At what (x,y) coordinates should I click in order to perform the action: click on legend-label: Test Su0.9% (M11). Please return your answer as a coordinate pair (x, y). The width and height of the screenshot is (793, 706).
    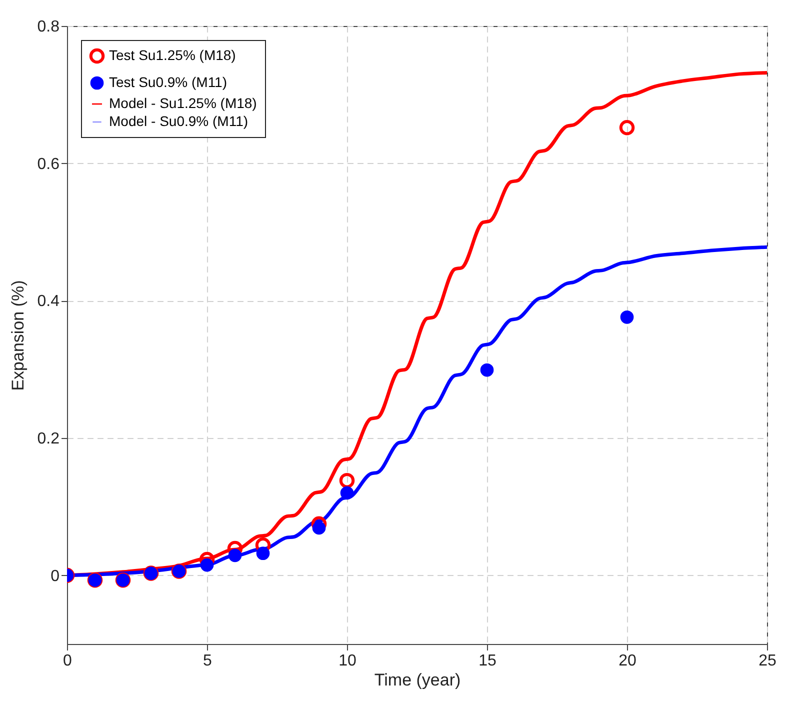
    Looking at the image, I should click on (168, 82).